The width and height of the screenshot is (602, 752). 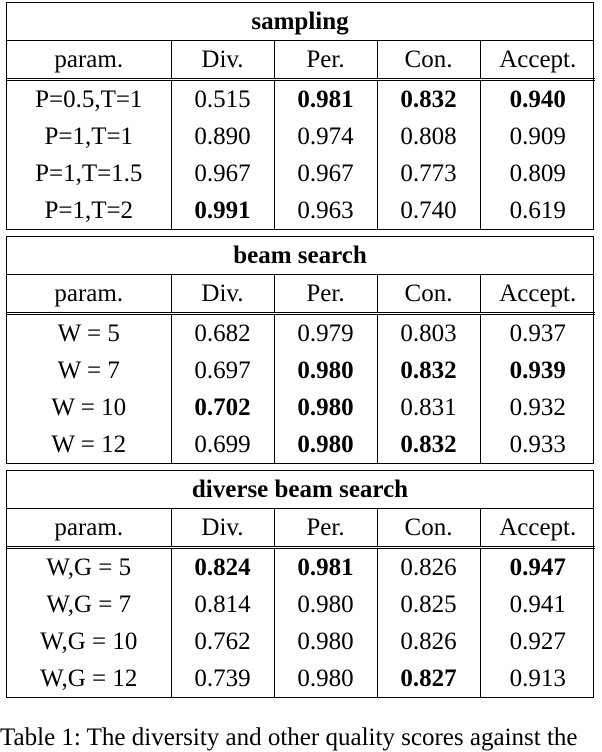 What do you see at coordinates (537, 370) in the screenshot?
I see `accept-cell: 0.939` at bounding box center [537, 370].